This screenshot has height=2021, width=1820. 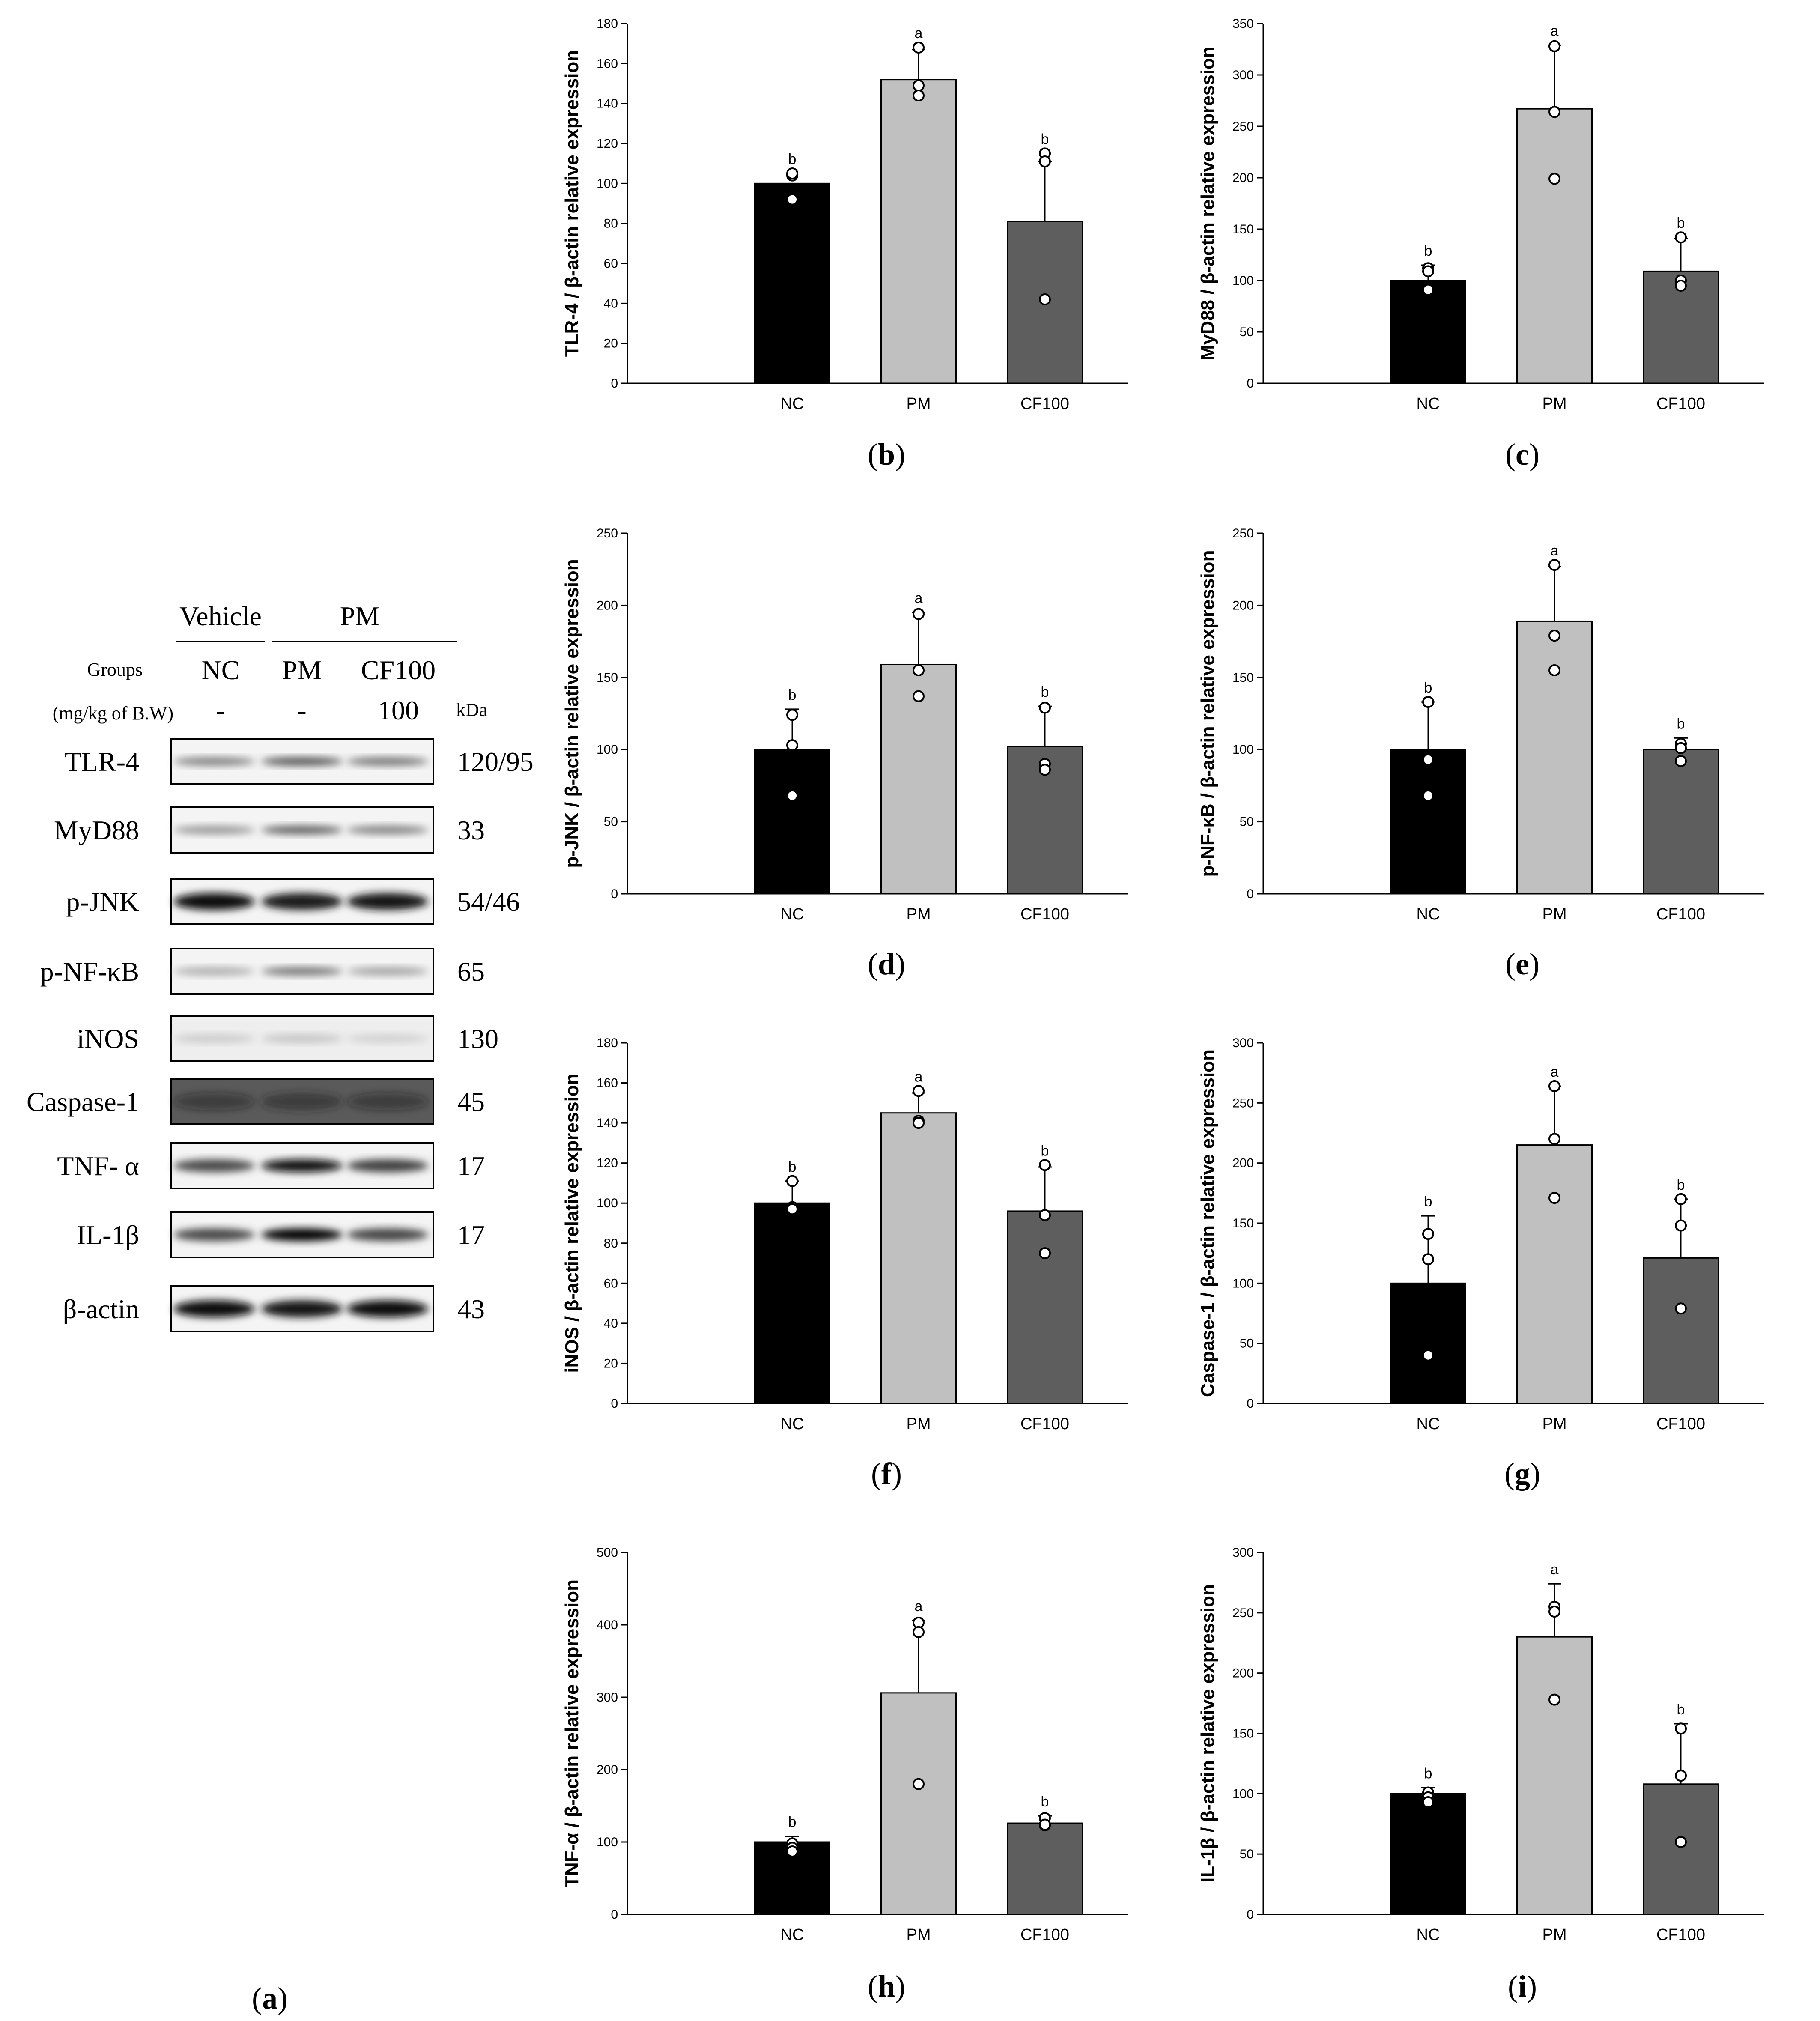 I want to click on y-tick-label: 60, so click(x=611, y=1283).